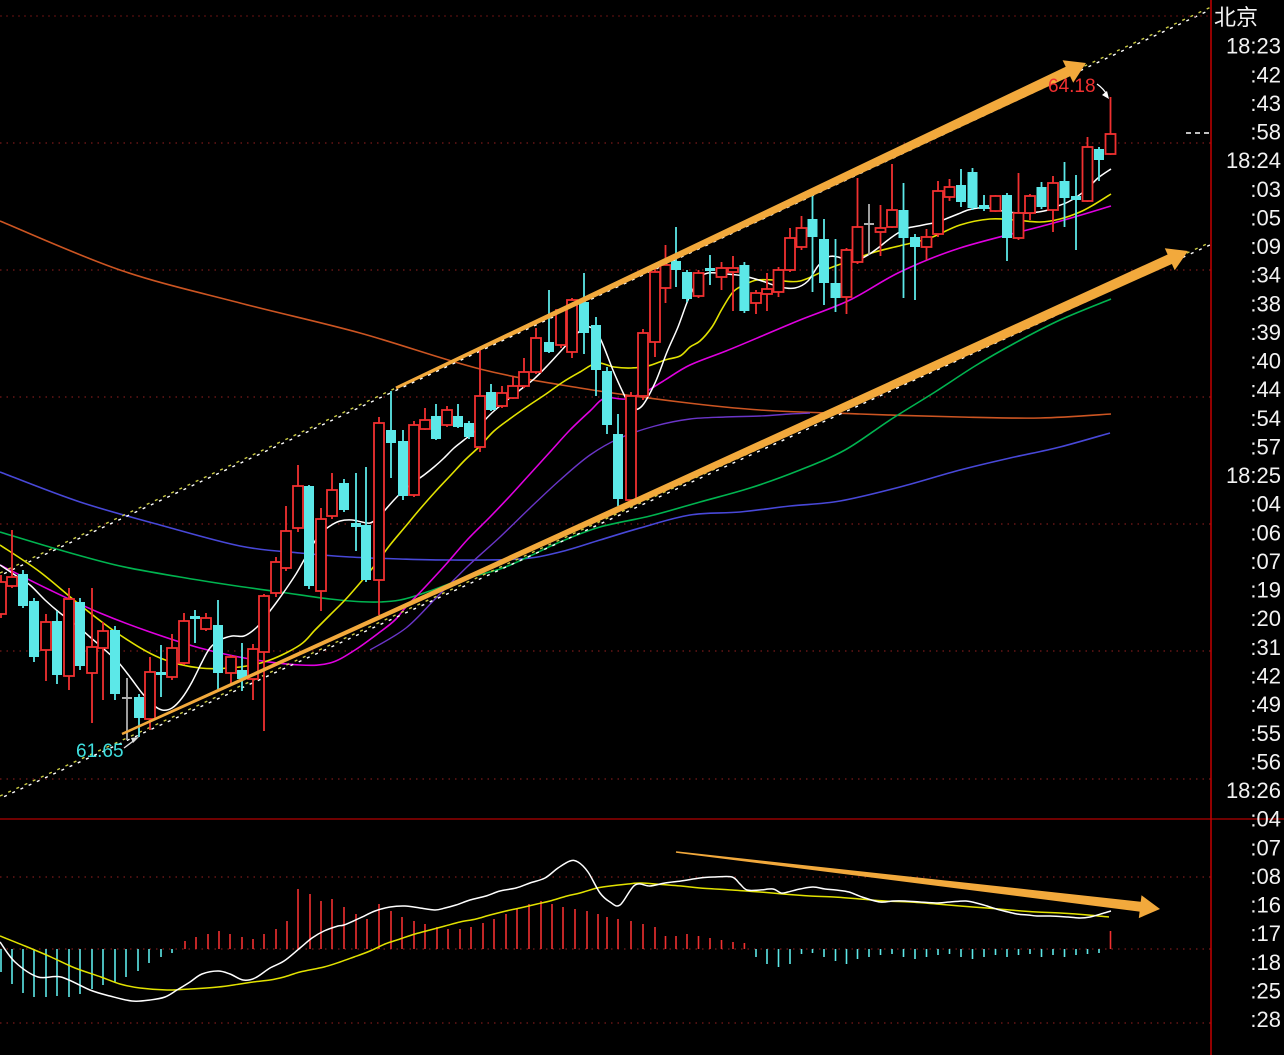  Describe the element at coordinates (1265, 704) in the screenshot. I see `svg-text: :49` at that location.